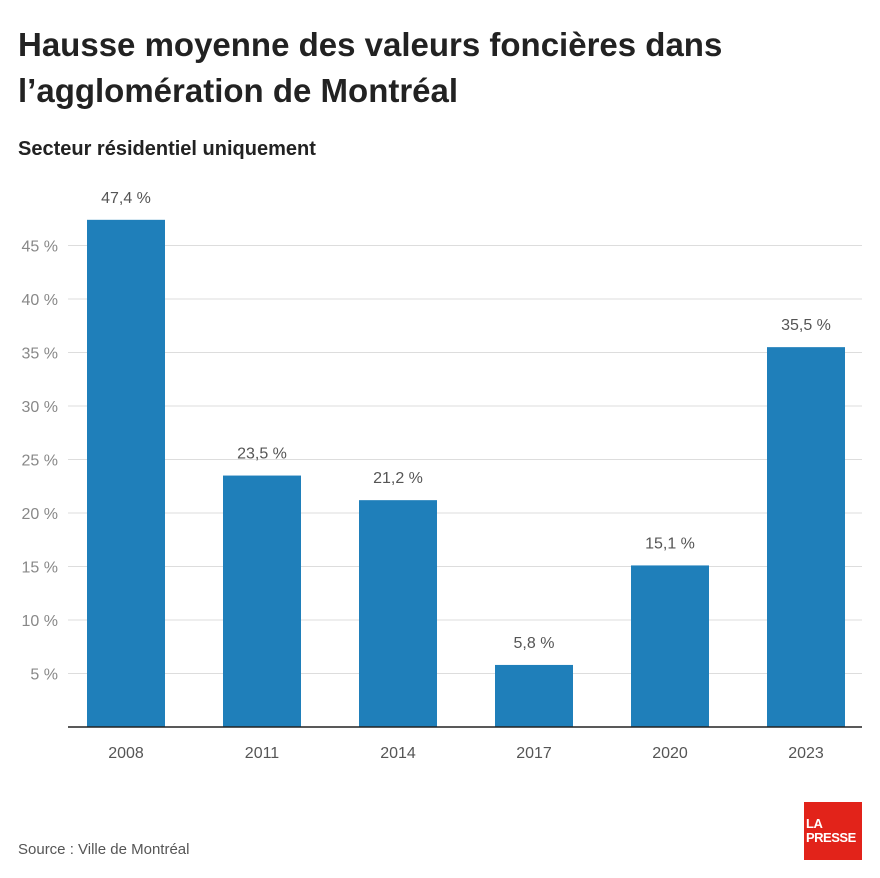 This screenshot has width=880, height=878. Describe the element at coordinates (806, 325) in the screenshot. I see `data-label: 35,5 %` at that location.